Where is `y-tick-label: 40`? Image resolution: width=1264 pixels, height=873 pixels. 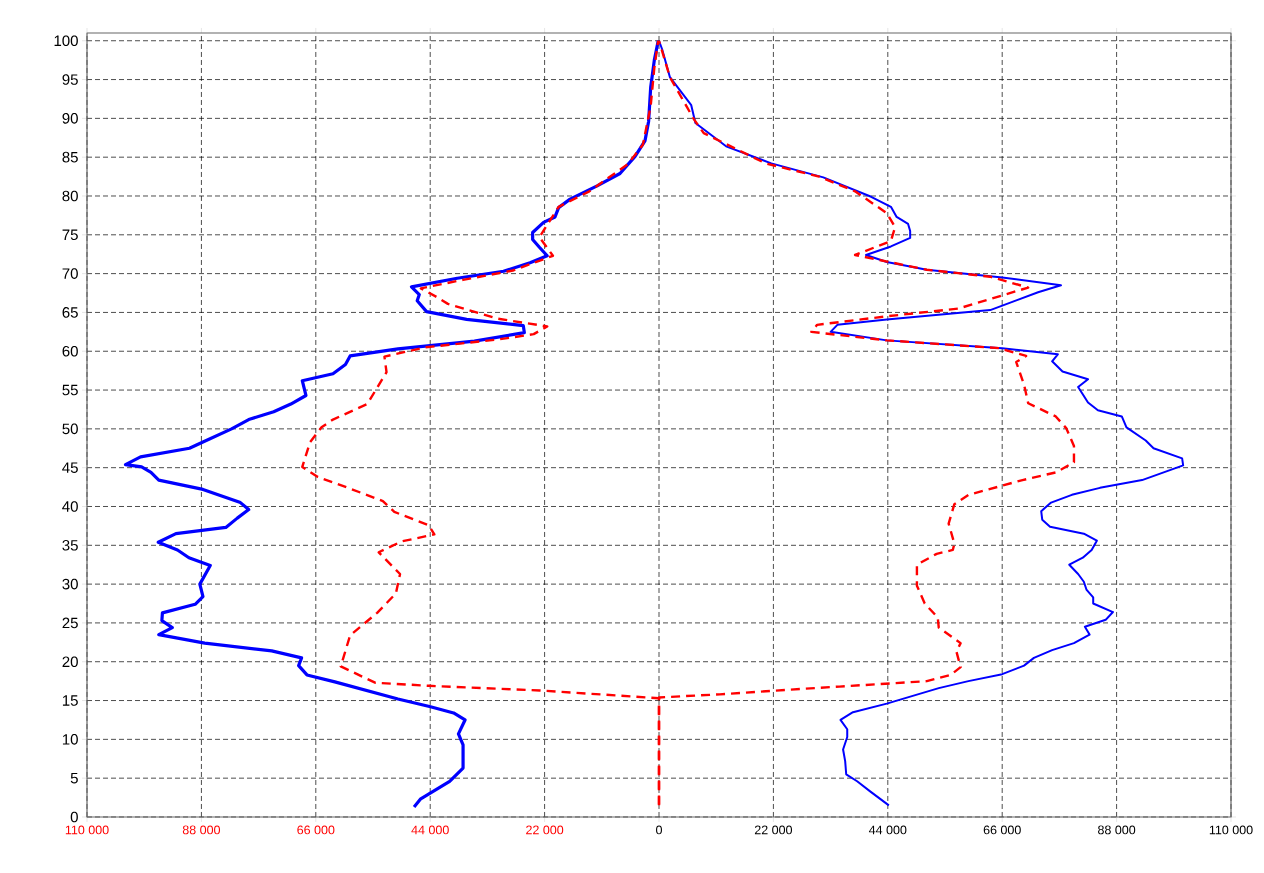
y-tick-label: 40 is located at coordinates (70, 506).